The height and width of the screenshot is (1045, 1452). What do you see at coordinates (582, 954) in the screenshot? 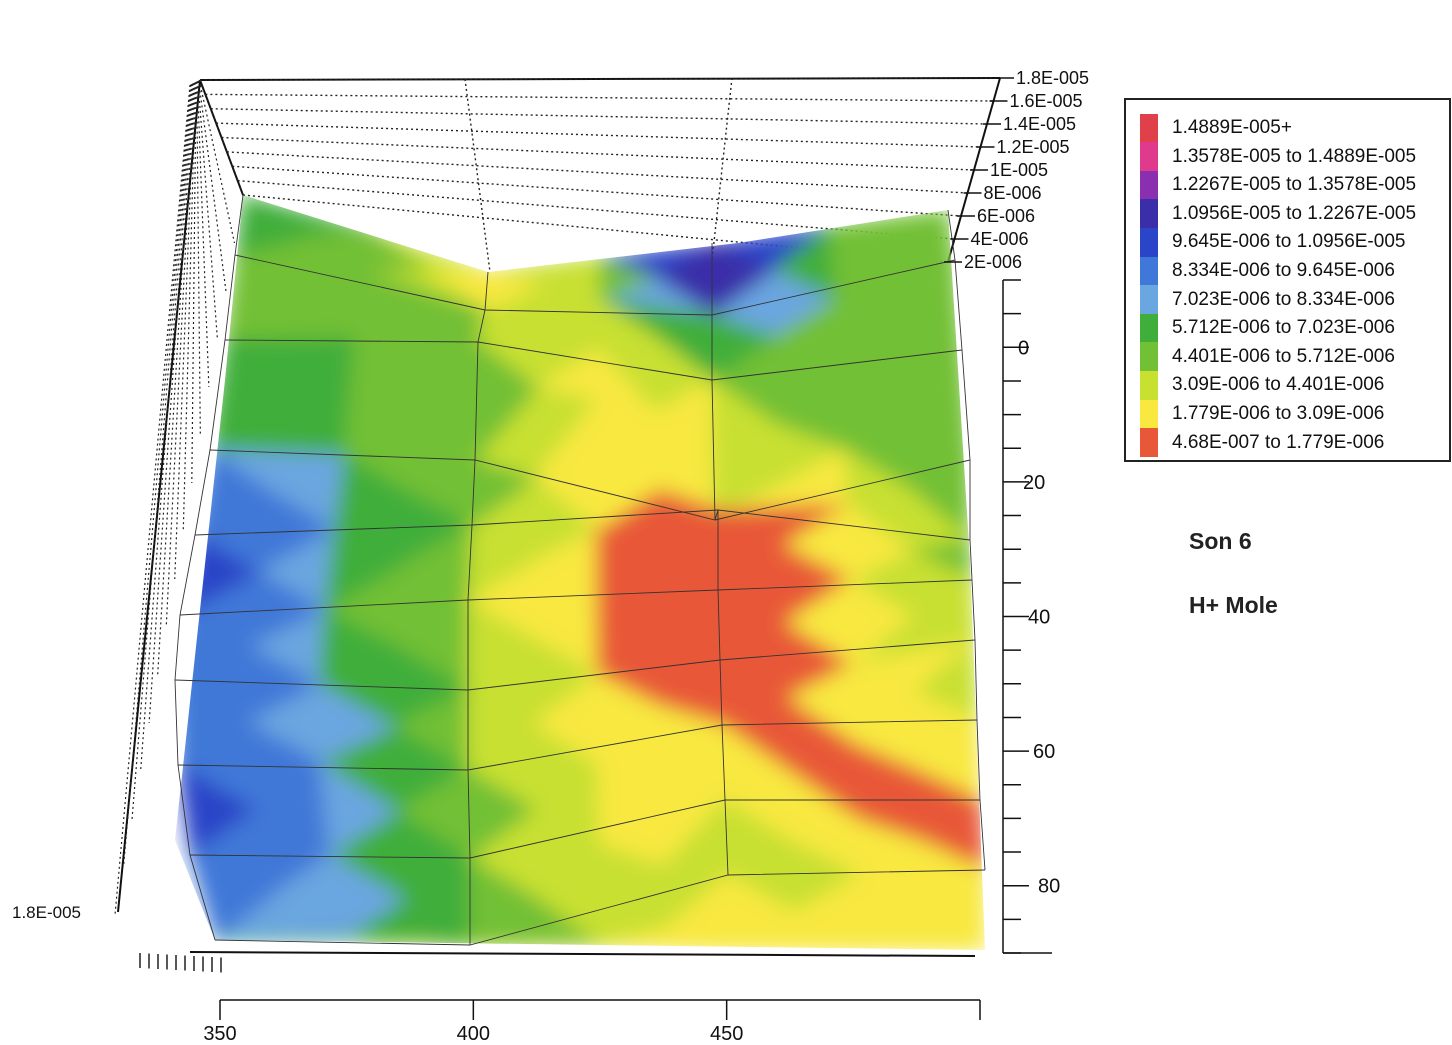
I see `front-edge` at bounding box center [582, 954].